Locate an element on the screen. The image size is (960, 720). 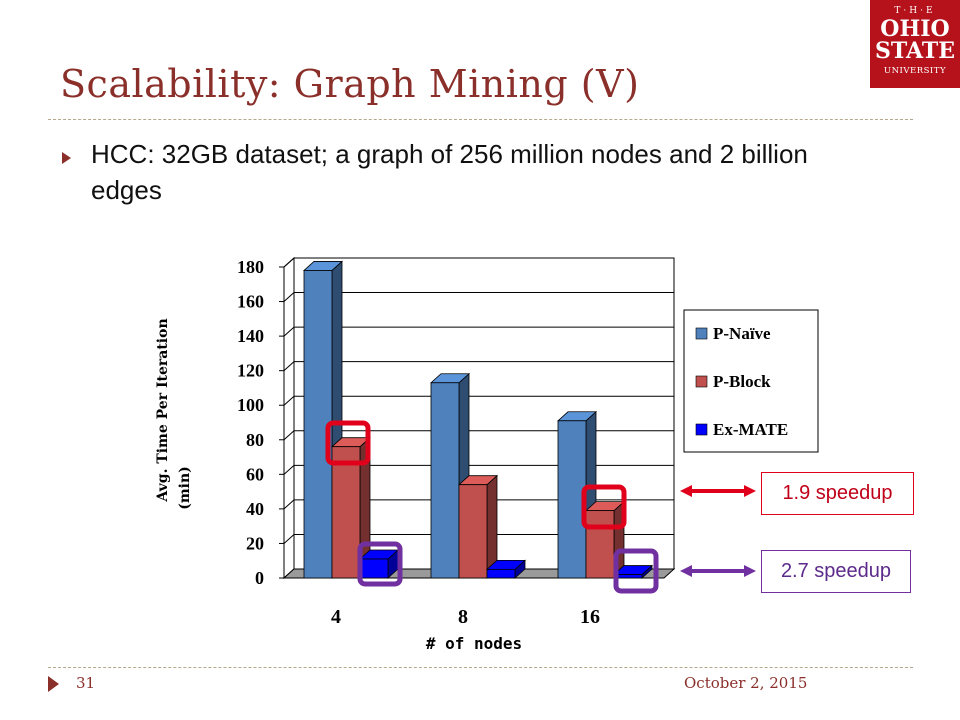
chart-side-wall is located at coordinates (289, 418).